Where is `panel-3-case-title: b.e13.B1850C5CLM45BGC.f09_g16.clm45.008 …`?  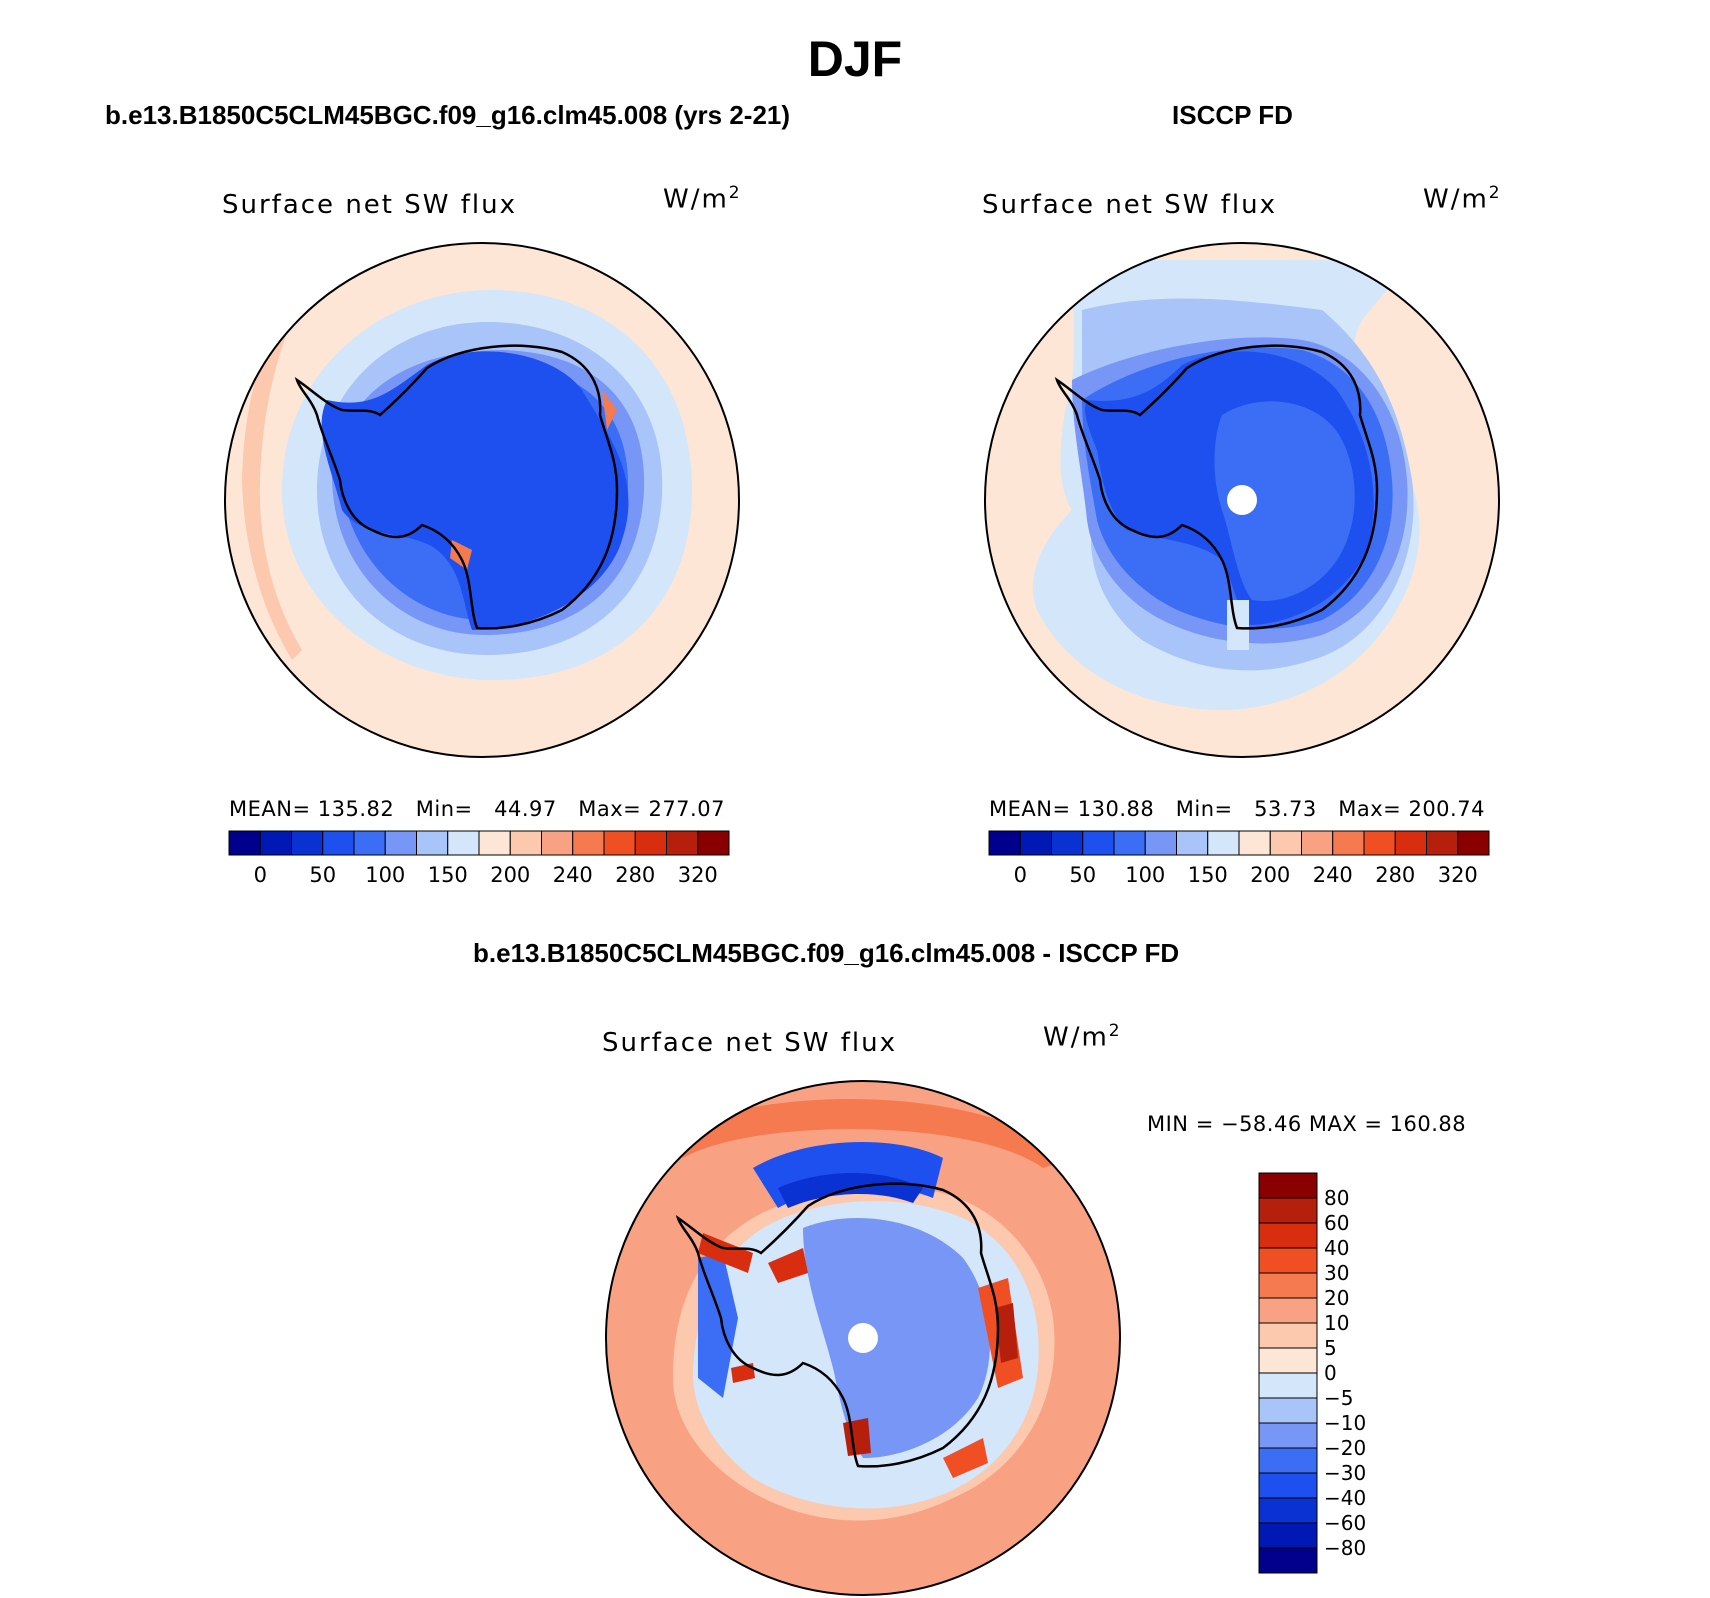 panel-3-case-title: b.e13.B1850C5CLM45BGC.f09_g16.clm45.008 … is located at coordinates (826, 953).